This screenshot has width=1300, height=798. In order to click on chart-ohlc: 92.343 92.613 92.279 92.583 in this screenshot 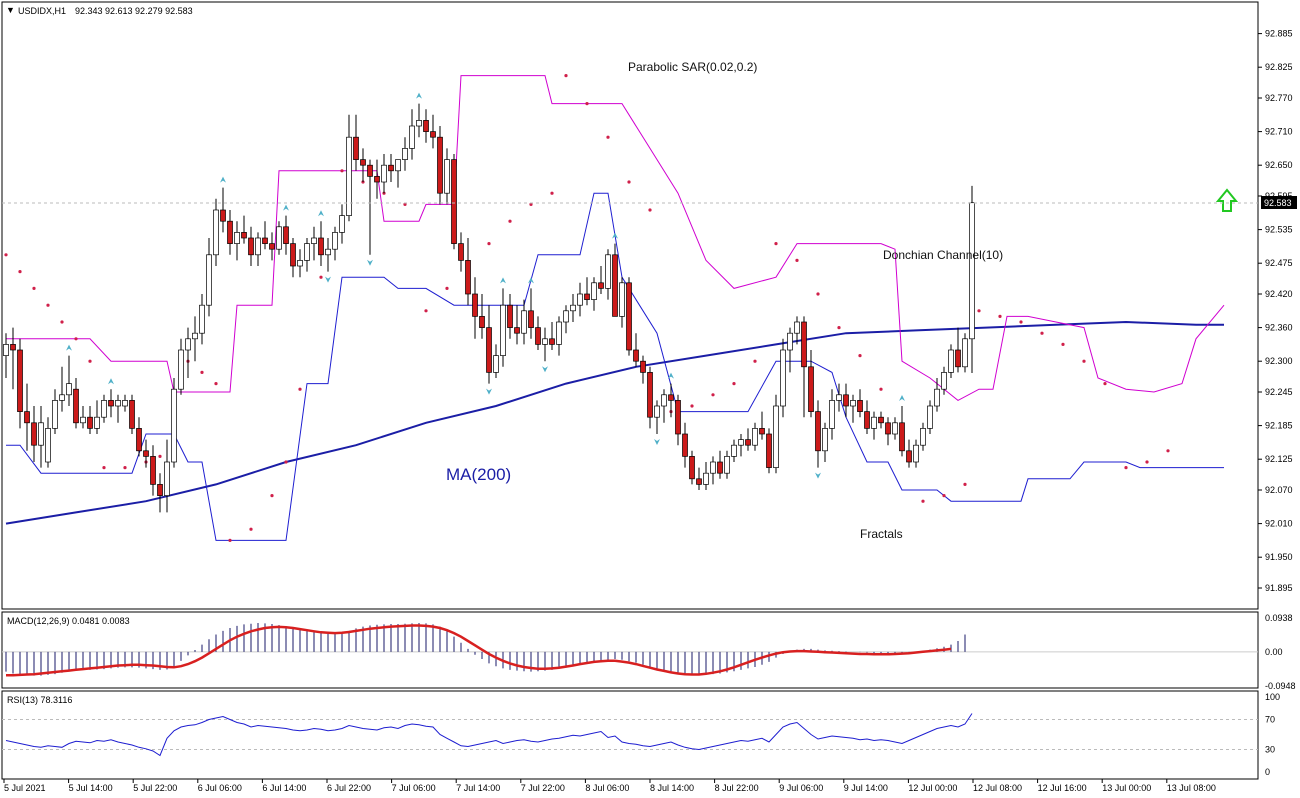, I will do `click(134, 11)`.